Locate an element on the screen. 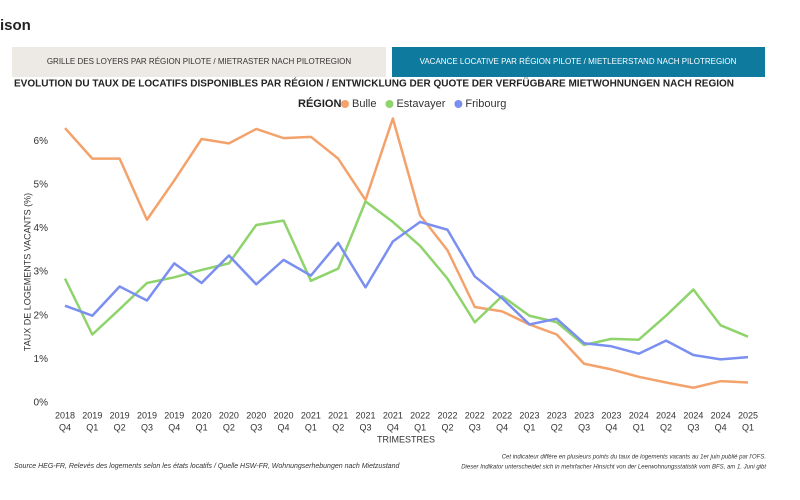  x-tick-label: 2025 is located at coordinates (748, 415).